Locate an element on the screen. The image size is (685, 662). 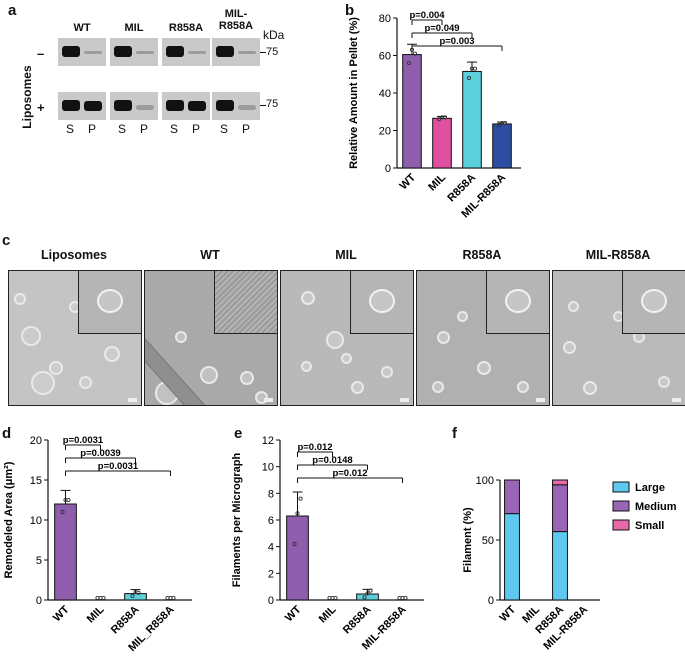
plus-sign: + is located at coordinates (41, 107).